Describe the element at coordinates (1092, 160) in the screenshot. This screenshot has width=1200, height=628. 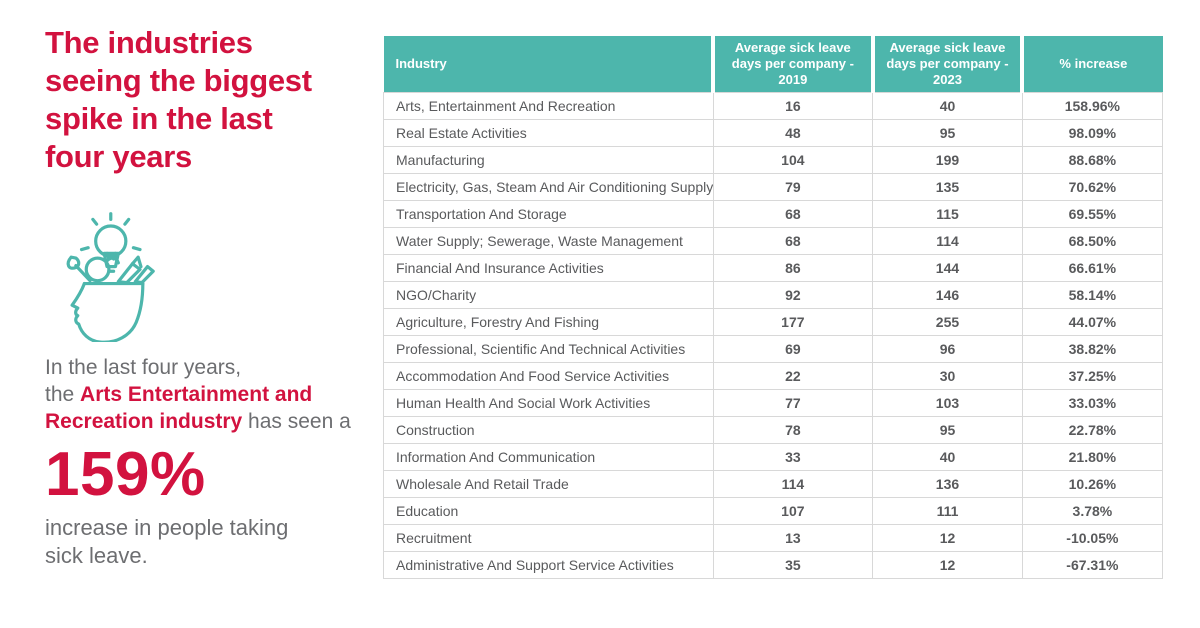
I see `value-cell: 88.68%` at that location.